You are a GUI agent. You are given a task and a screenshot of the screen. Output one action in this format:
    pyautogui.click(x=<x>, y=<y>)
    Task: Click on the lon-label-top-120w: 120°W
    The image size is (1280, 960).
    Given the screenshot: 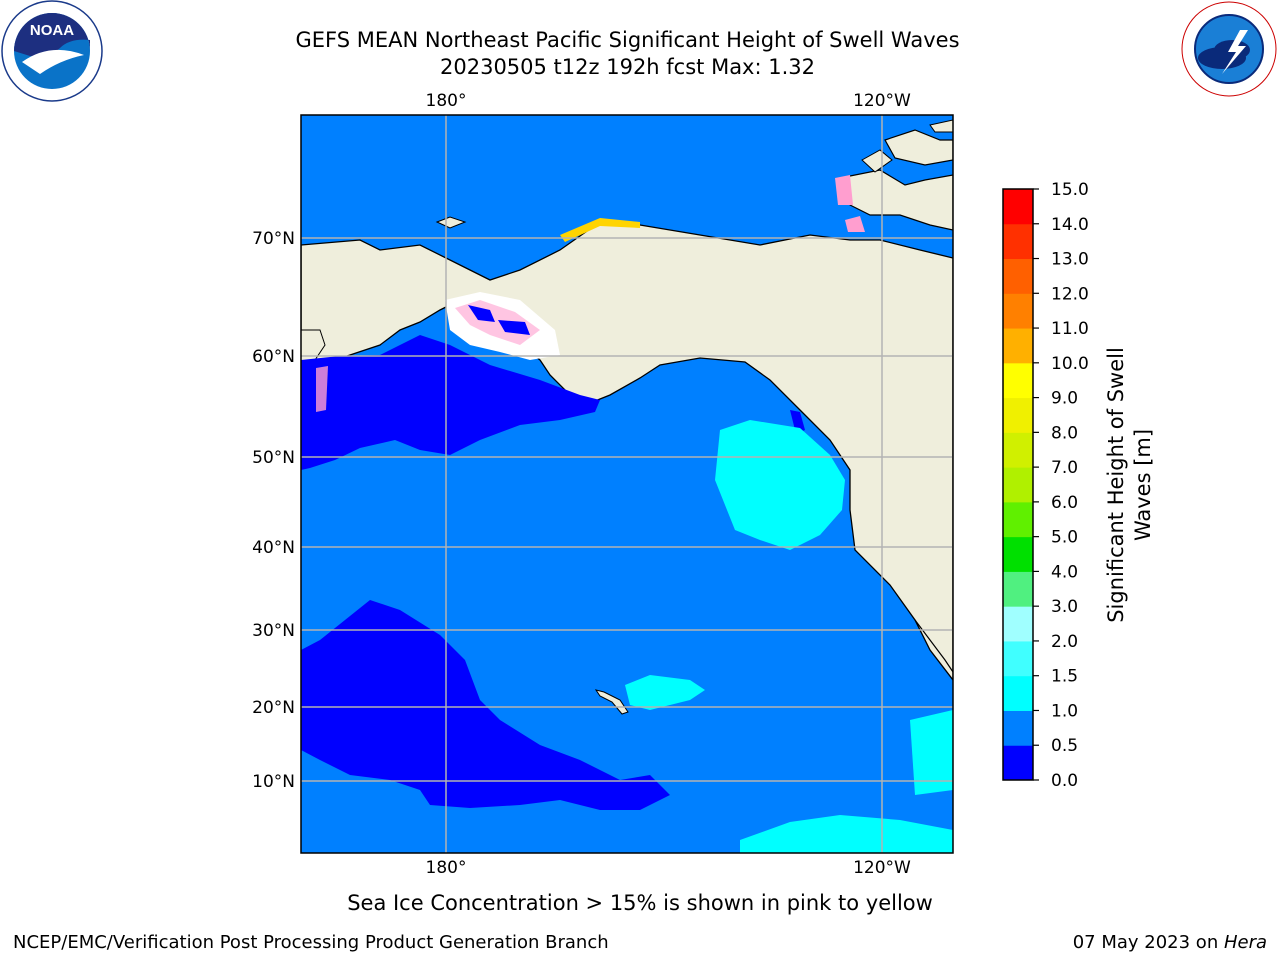 What is the action you would take?
    pyautogui.click(x=882, y=101)
    